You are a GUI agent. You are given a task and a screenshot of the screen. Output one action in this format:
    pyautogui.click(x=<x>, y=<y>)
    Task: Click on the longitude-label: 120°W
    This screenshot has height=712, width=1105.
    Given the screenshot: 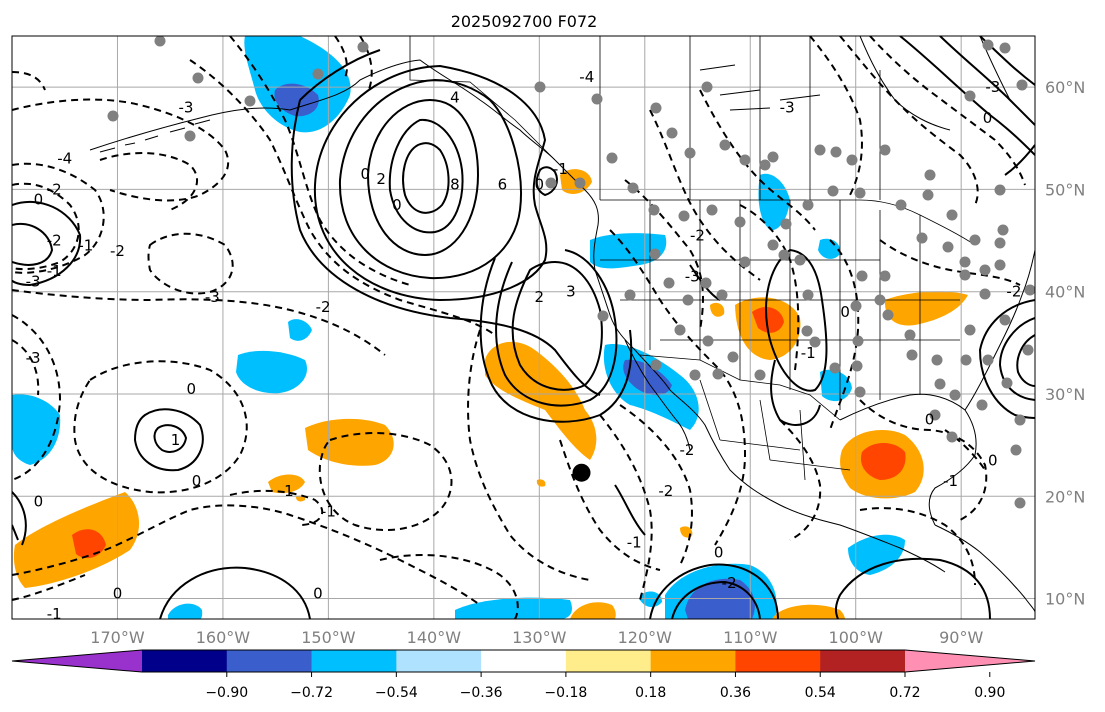 What is the action you would take?
    pyautogui.click(x=645, y=637)
    